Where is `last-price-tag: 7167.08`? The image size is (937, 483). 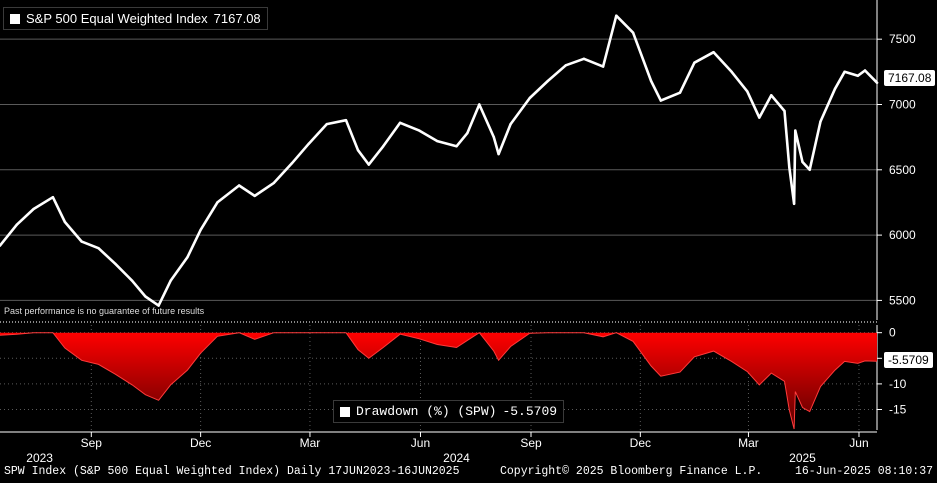 last-price-tag: 7167.08 is located at coordinates (910, 78).